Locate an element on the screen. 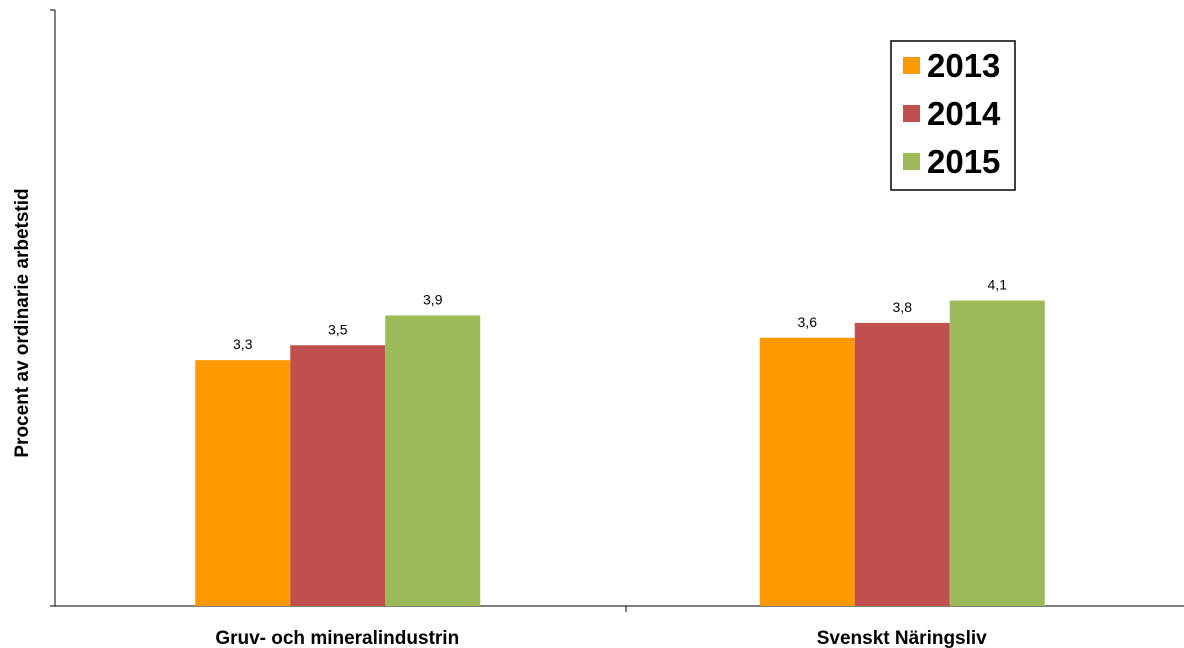 This screenshot has width=1184, height=648. legend-swatch-2013 is located at coordinates (911, 65).